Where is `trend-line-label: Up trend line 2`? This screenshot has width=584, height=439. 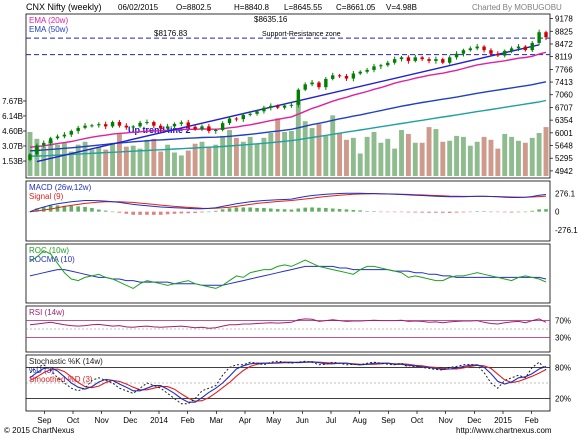 trend-line-label: Up trend line 2 is located at coordinates (159, 130).